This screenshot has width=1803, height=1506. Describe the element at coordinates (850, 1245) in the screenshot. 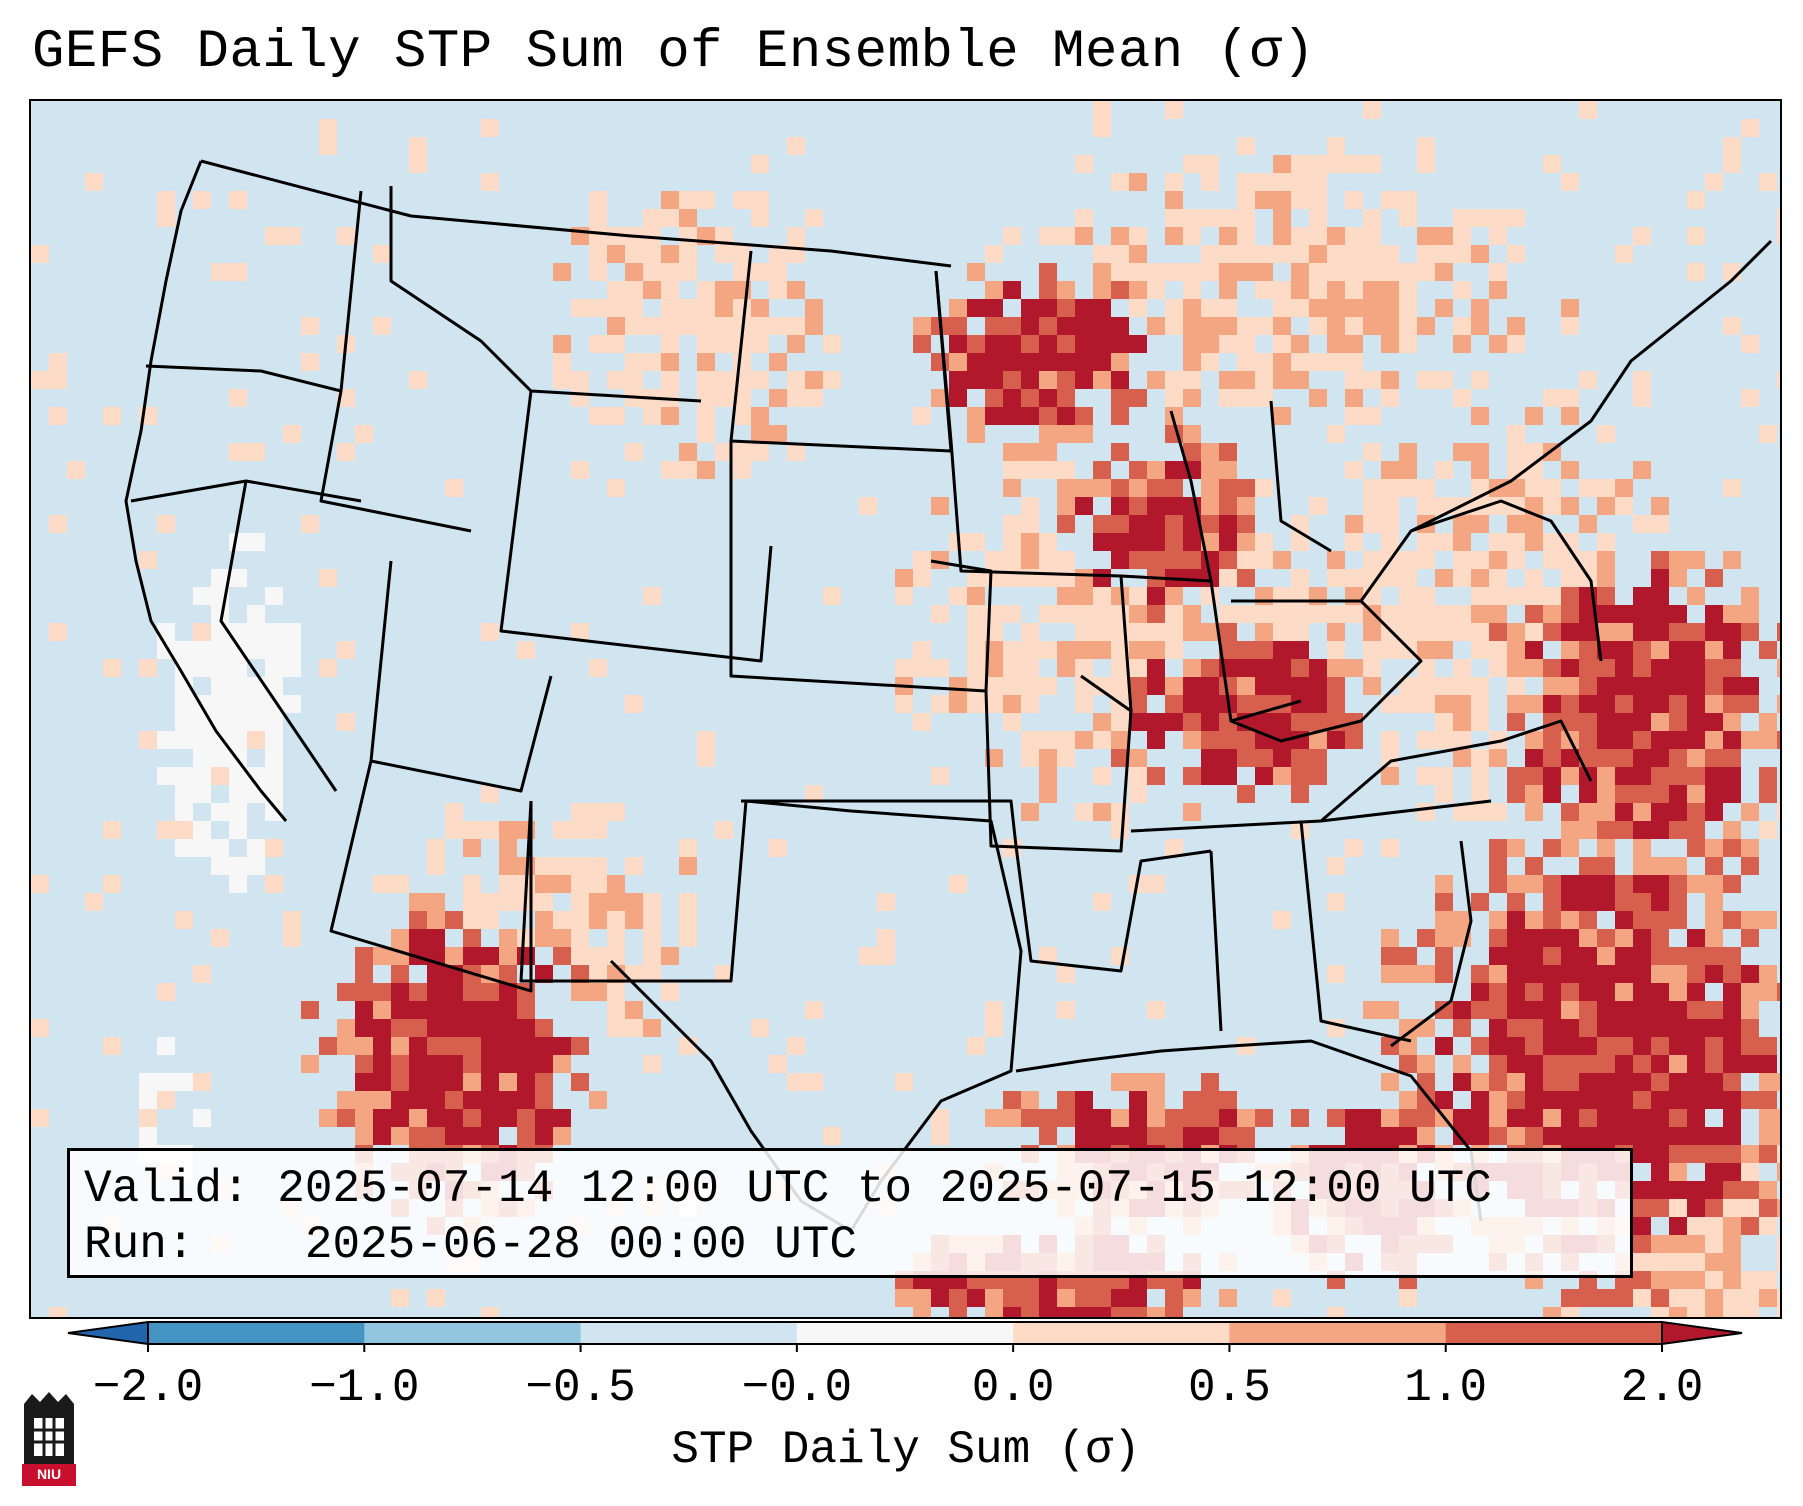

I see `run-line: Run: 2025-06-28 00:00 UTC` at that location.